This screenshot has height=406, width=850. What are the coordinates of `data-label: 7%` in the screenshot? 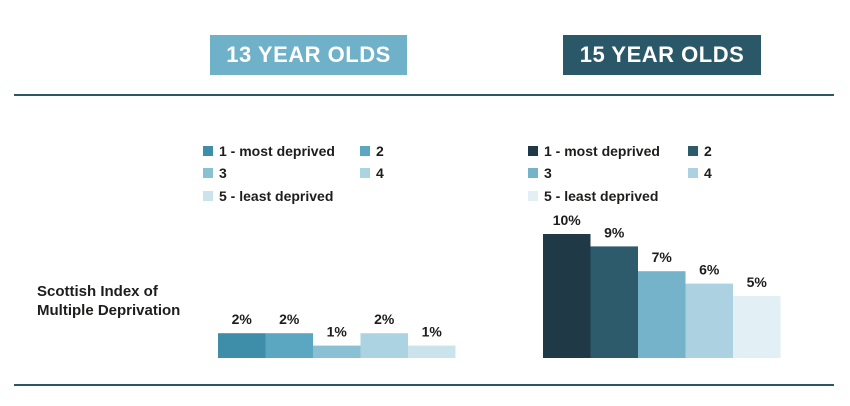 It's located at (662, 257).